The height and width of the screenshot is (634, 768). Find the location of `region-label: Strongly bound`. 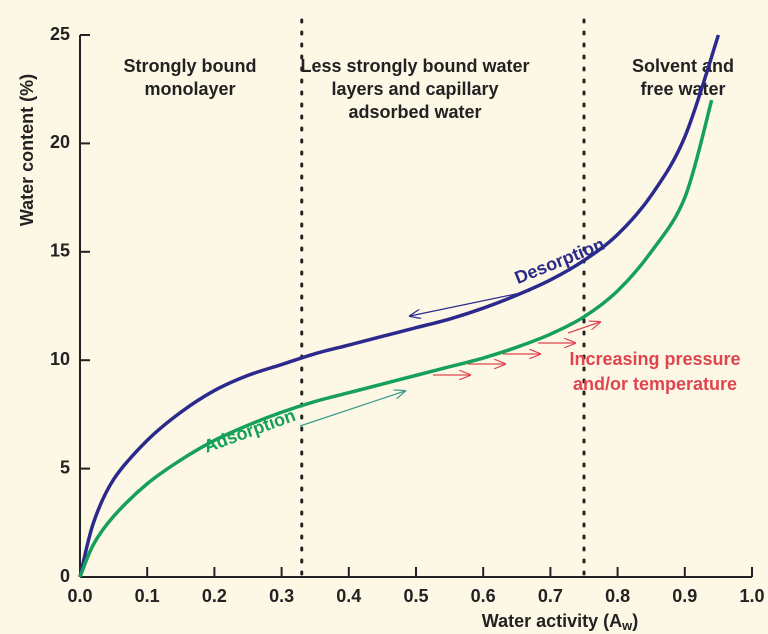

region-label: Strongly bound is located at coordinates (190, 66).